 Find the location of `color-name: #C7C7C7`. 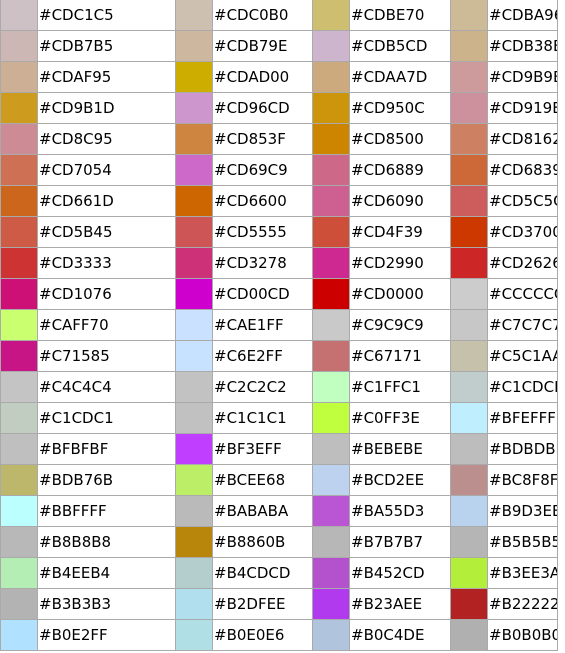

color-name: #C7C7C7 is located at coordinates (522, 325).